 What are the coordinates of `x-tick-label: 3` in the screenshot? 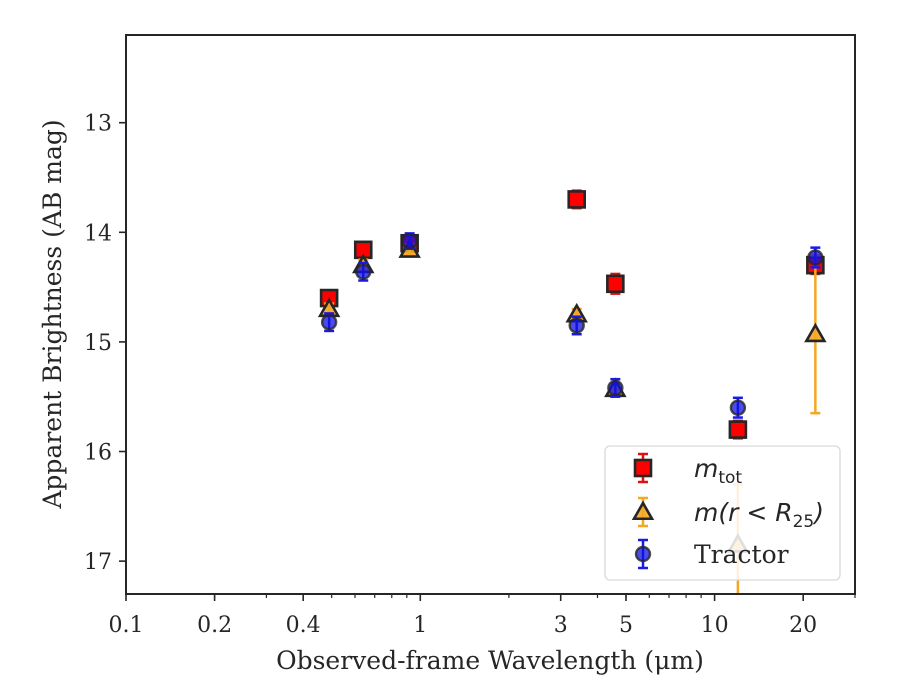 It's located at (561, 625).